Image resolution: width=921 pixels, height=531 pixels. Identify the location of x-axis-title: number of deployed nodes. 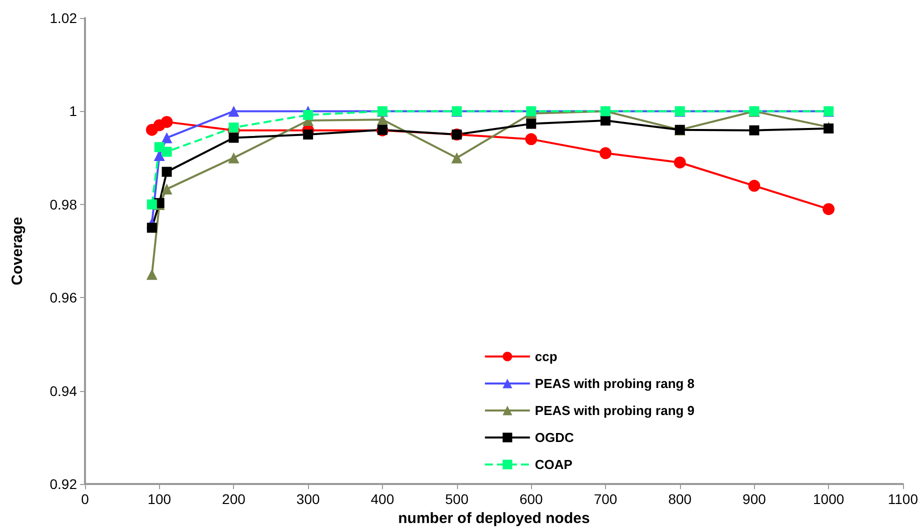
(494, 518).